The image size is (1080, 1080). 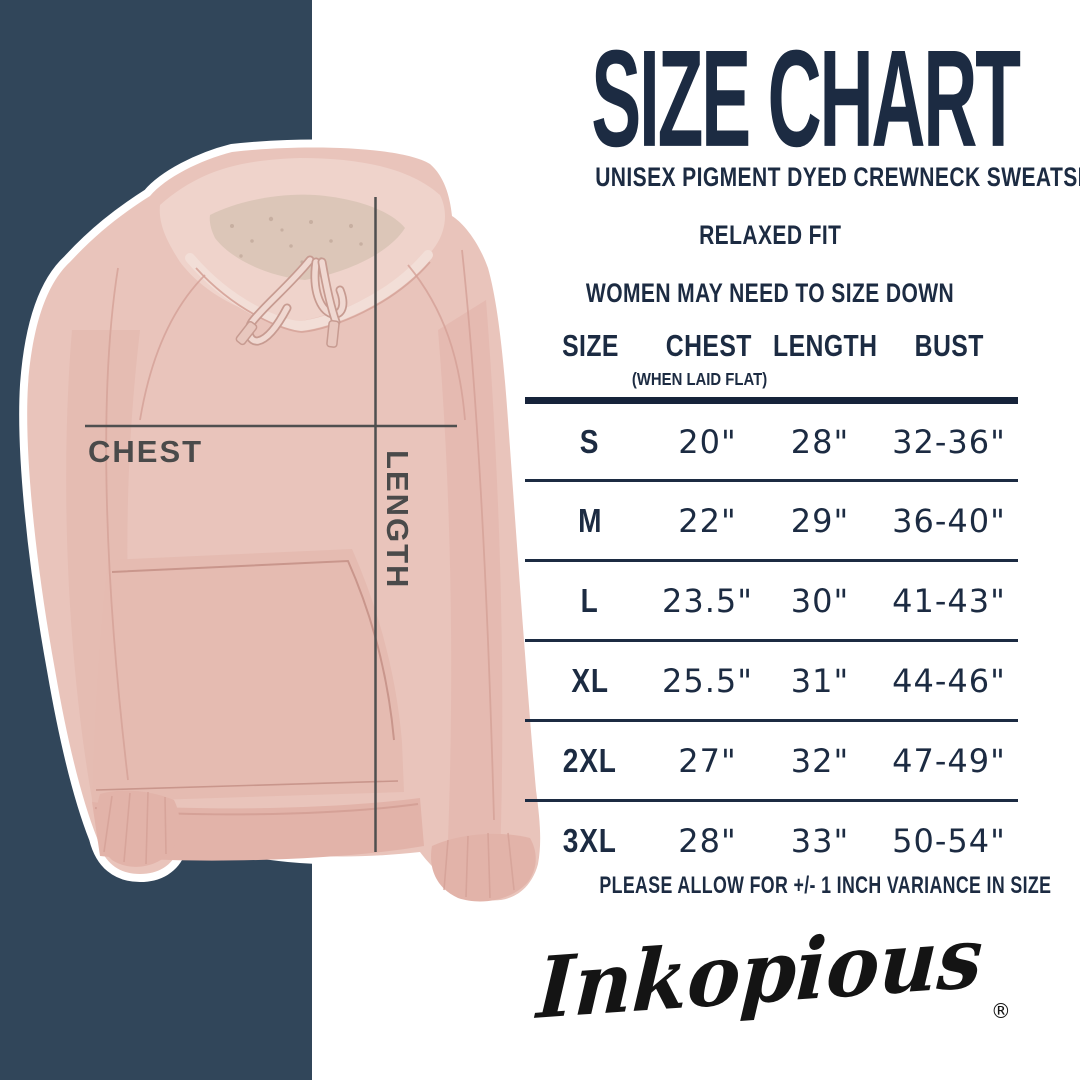 What do you see at coordinates (590, 441) in the screenshot?
I see `size-value: S` at bounding box center [590, 441].